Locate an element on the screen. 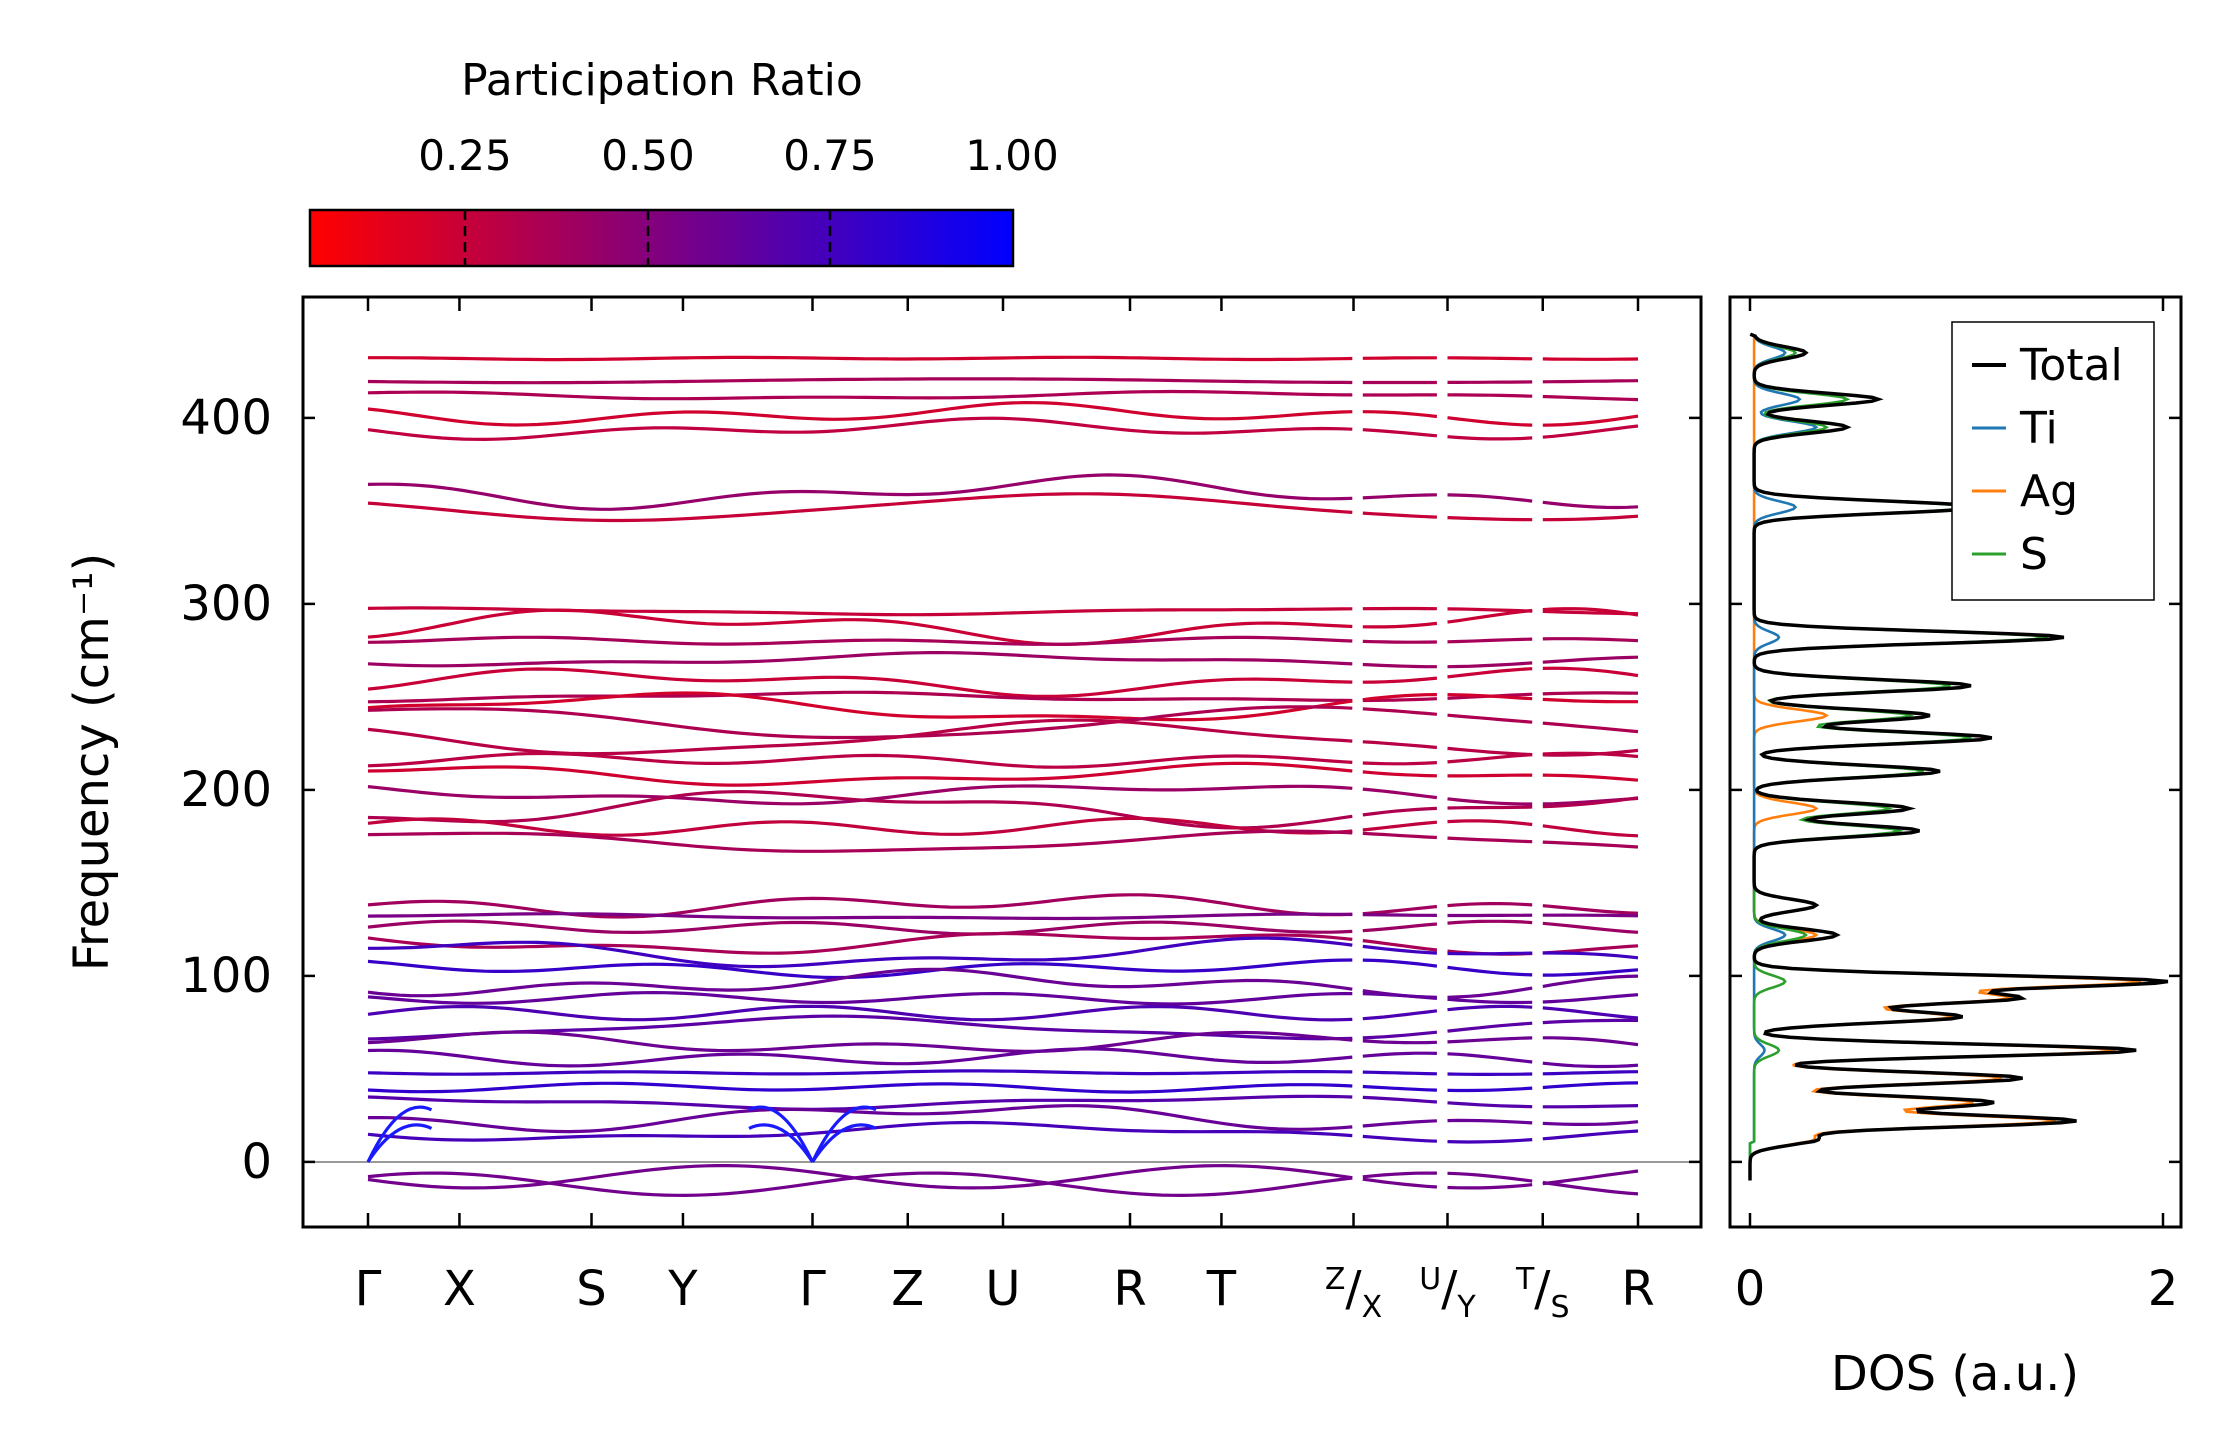 Image resolution: width=2222 pixels, height=1455 pixels. colorbar-tick-marks is located at coordinates (647, 238).